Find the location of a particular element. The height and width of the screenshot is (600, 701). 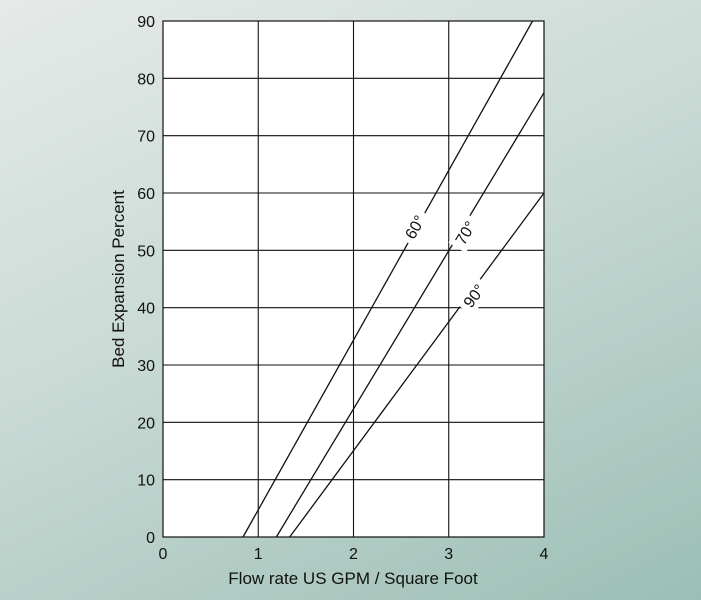

x-tick-label: 4 is located at coordinates (544, 554).